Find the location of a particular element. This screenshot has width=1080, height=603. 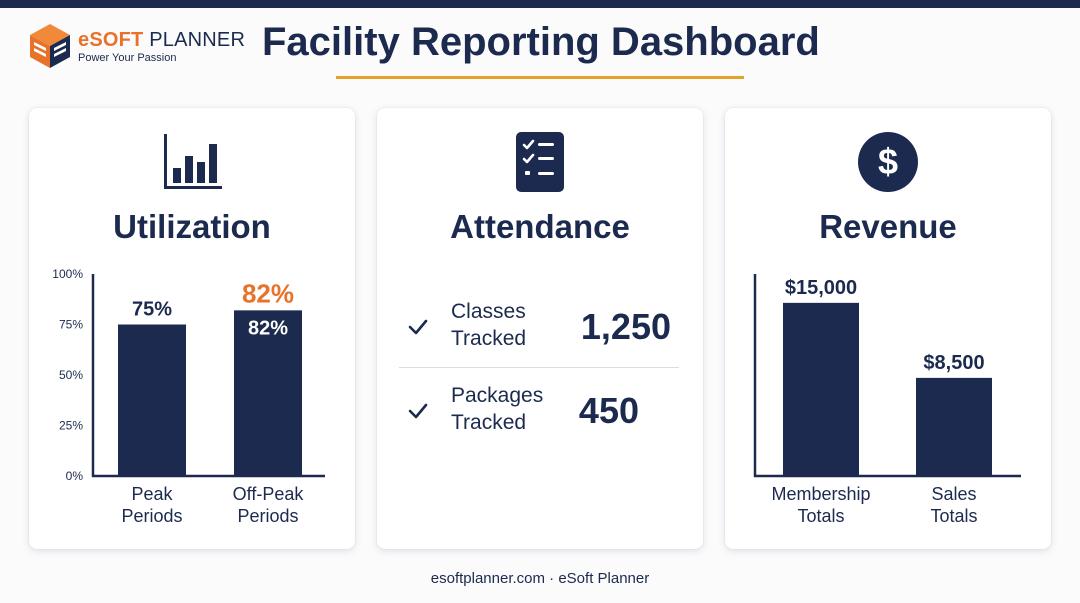

logo-wordmark-soft: SOFT is located at coordinates (116, 40).